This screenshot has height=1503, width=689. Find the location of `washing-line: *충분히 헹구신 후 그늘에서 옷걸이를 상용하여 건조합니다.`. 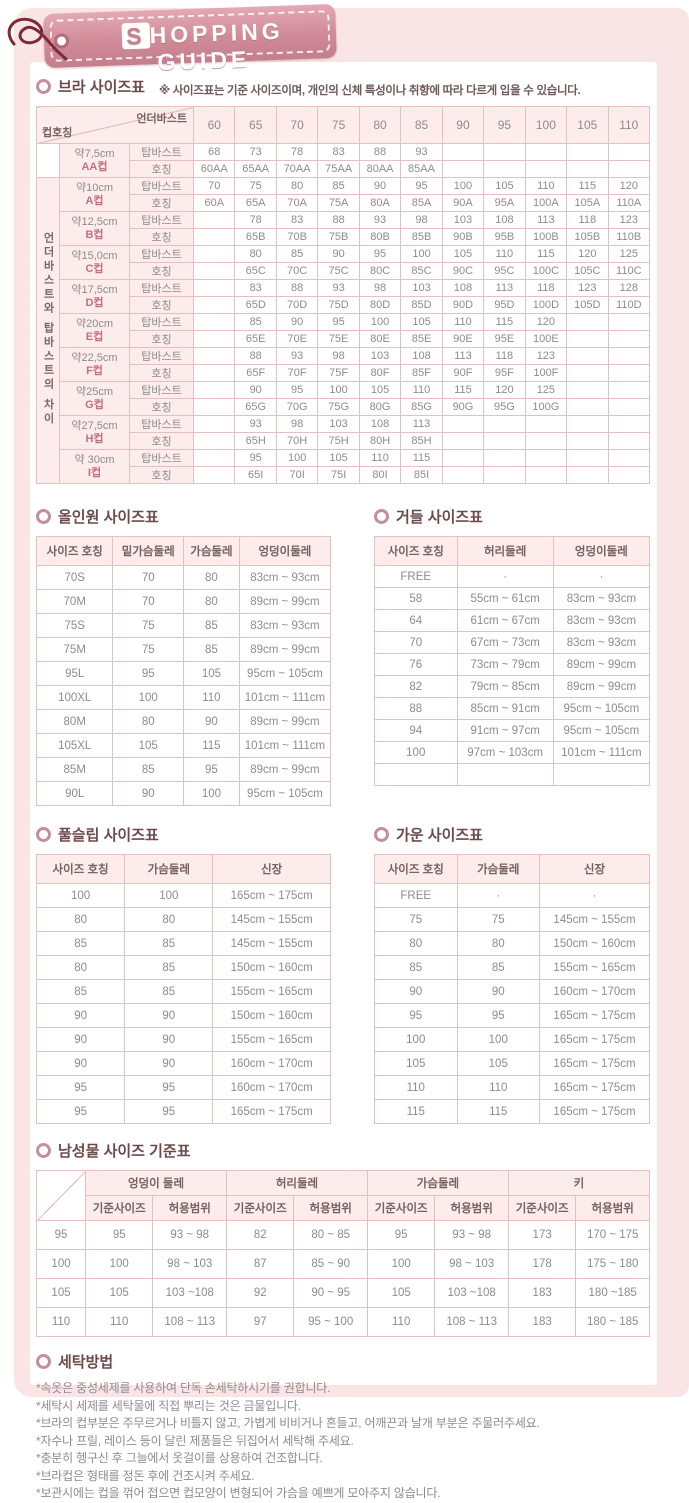

washing-line: *충분히 헹구신 후 그늘에서 옷걸이를 상용하여 건조합니다. is located at coordinates (179, 1458).